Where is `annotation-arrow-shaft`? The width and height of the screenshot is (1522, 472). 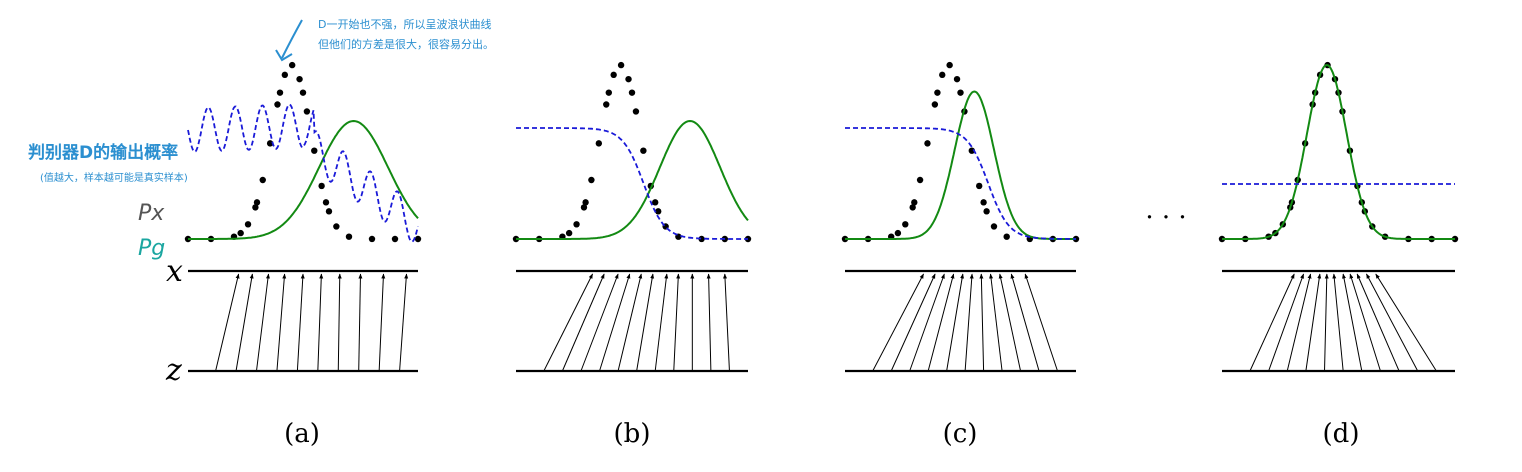 annotation-arrow-shaft is located at coordinates (292, 39).